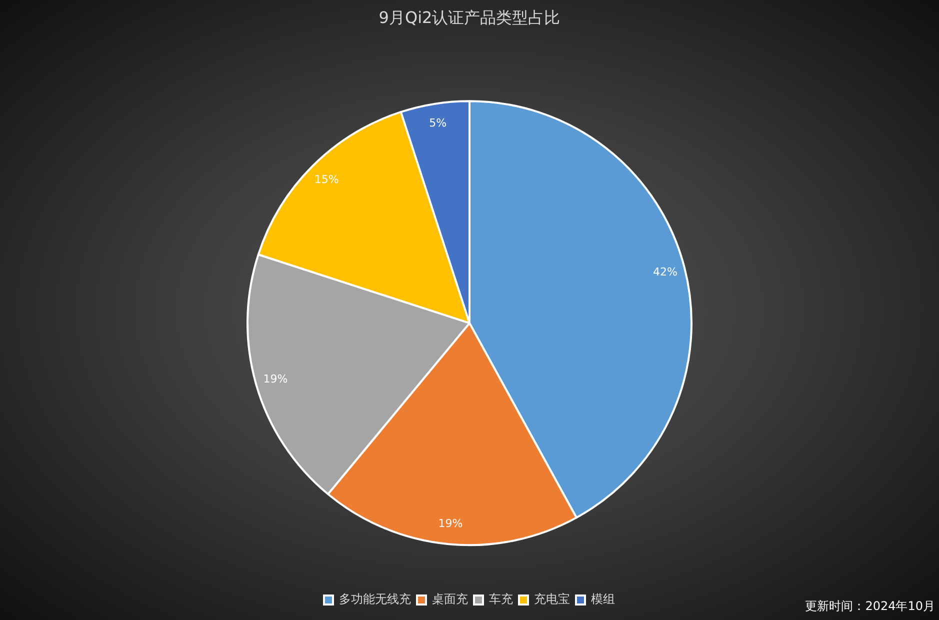 This screenshot has height=620, width=939. I want to click on legend-label: 桌面充, so click(450, 599).